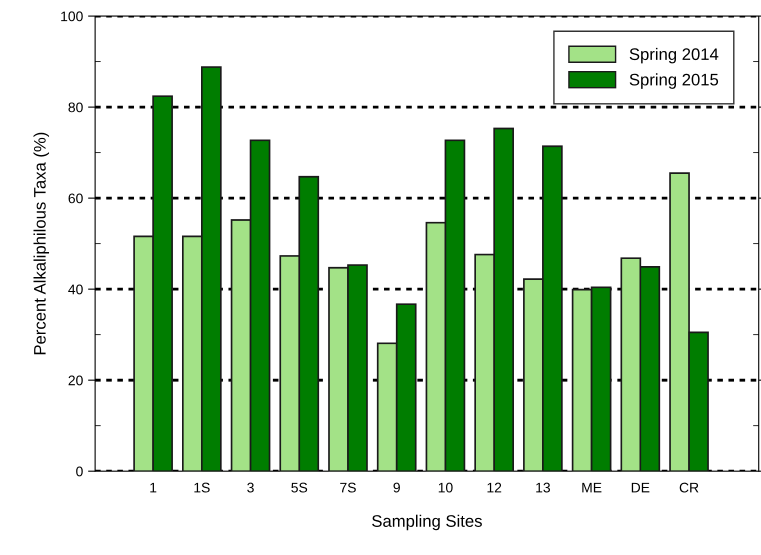 The image size is (761, 555). Describe the element at coordinates (75, 107) in the screenshot. I see `y-tick-label: 80` at that location.